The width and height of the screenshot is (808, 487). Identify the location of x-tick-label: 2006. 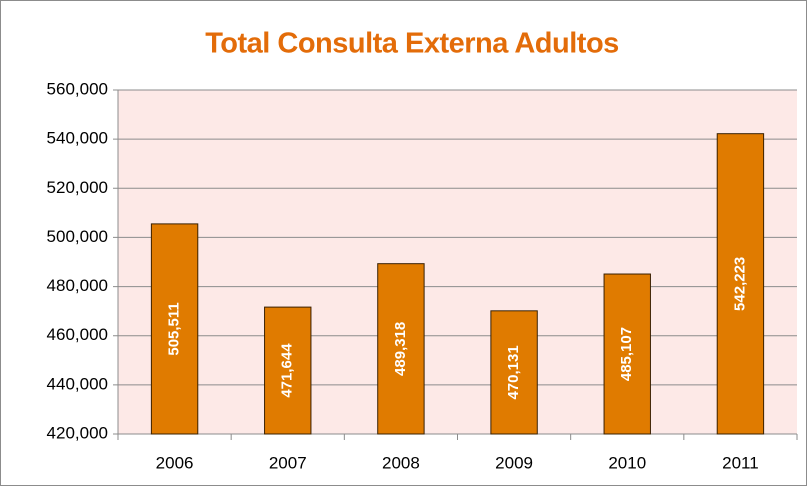
(175, 462).